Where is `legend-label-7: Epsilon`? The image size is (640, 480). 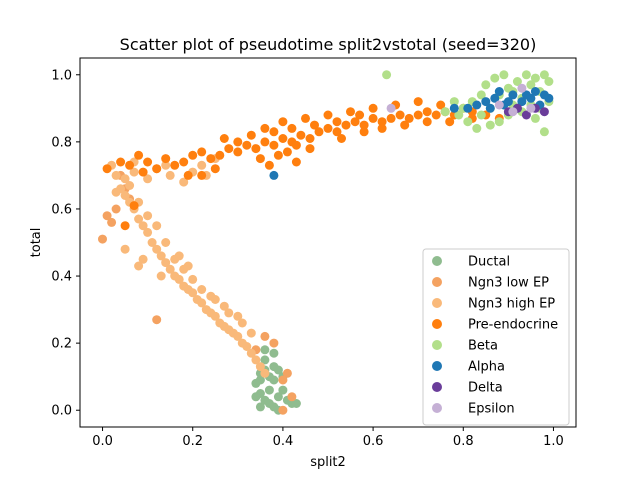
legend-label-7: Epsilon is located at coordinates (491, 409).